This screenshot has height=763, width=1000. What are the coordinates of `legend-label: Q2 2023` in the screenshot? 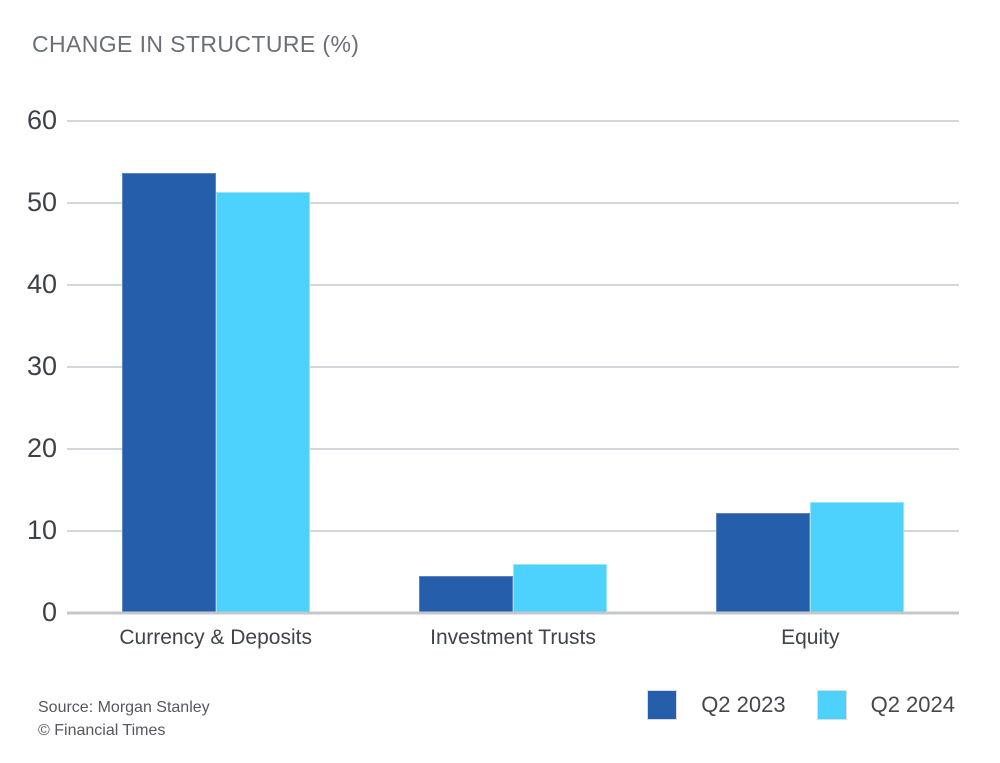 It's located at (743, 704).